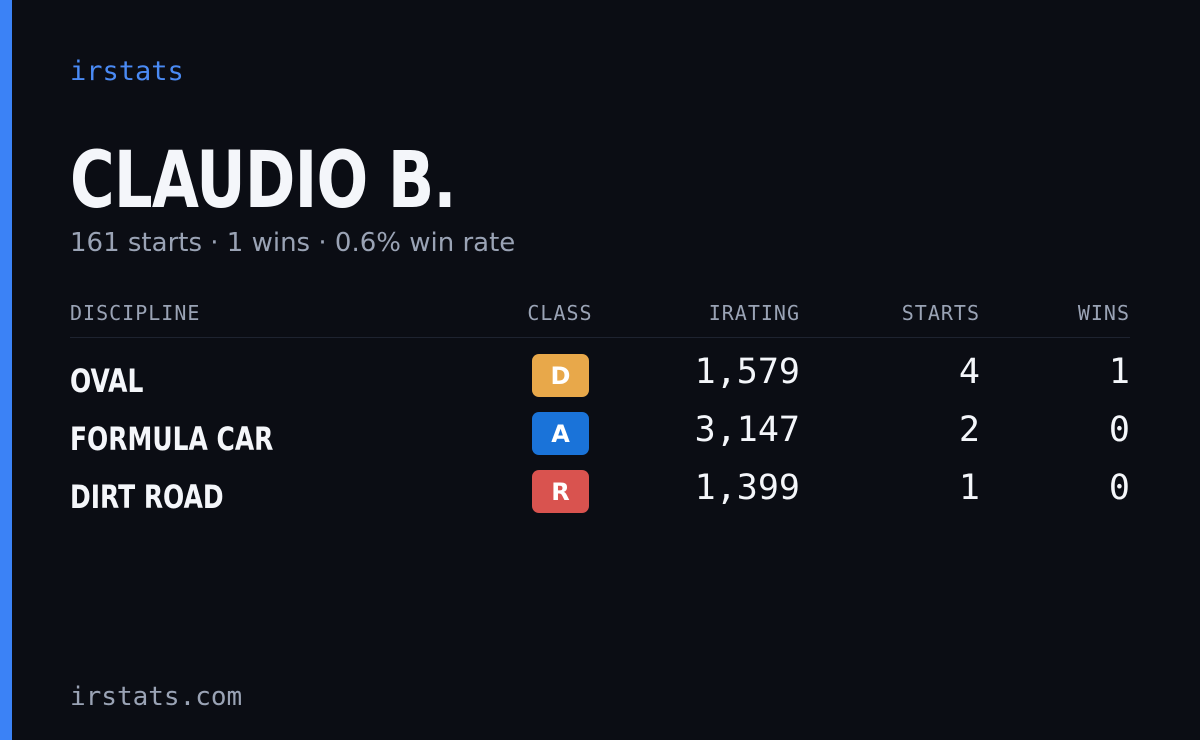 This screenshot has width=1200, height=740. Describe the element at coordinates (156, 697) in the screenshot. I see `footer: irstats.com` at that location.